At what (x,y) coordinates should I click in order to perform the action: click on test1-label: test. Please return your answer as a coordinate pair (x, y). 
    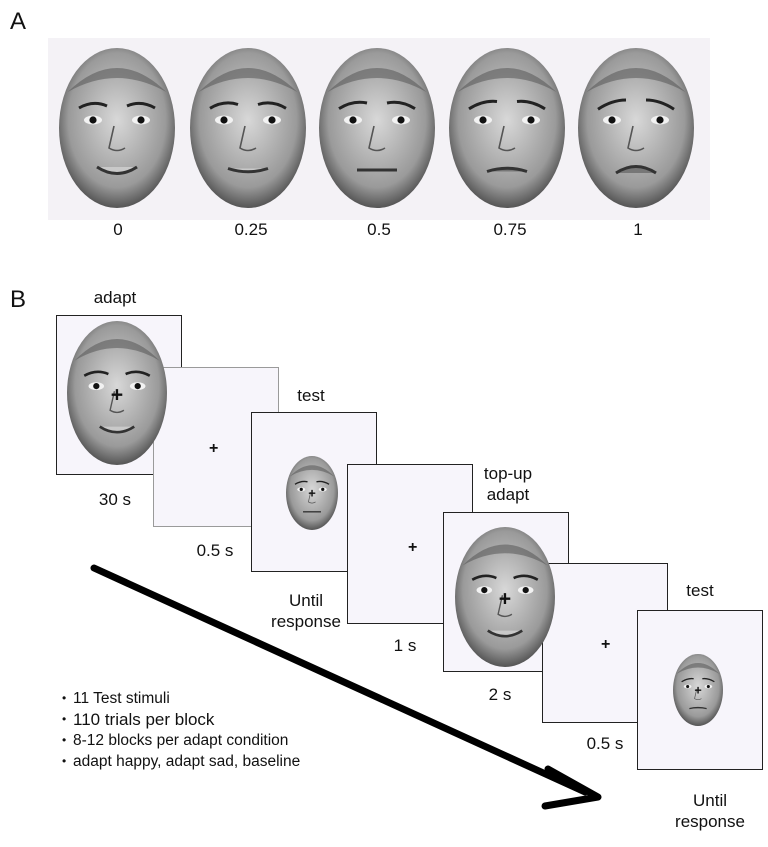
    Looking at the image, I should click on (311, 395).